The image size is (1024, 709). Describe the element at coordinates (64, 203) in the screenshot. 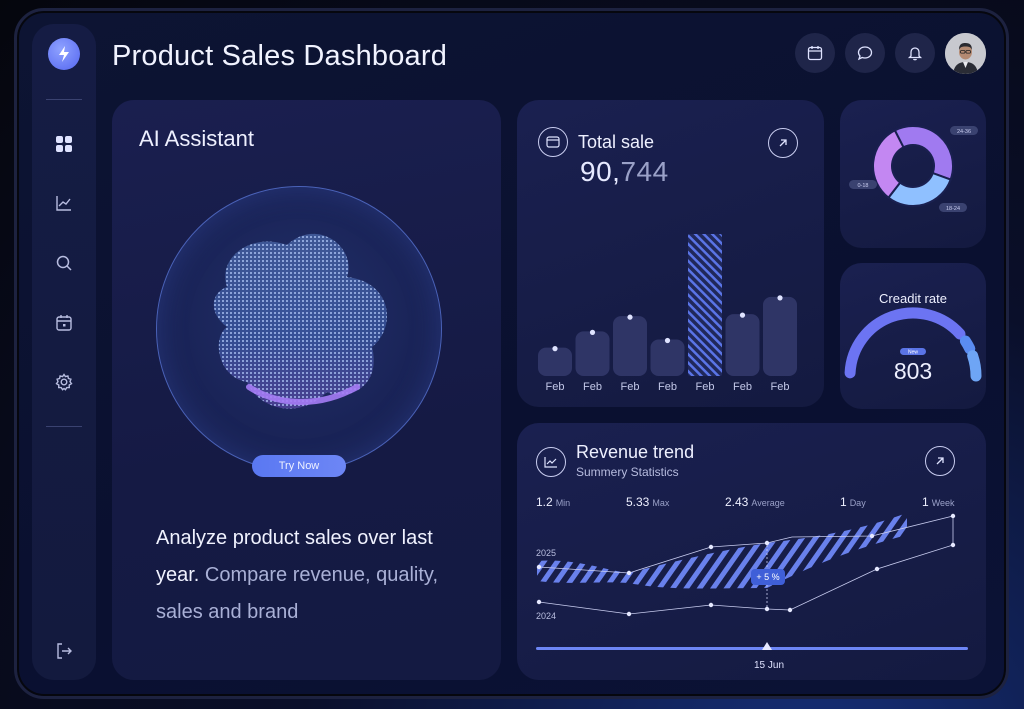

I see `chart-line-icon` at that location.